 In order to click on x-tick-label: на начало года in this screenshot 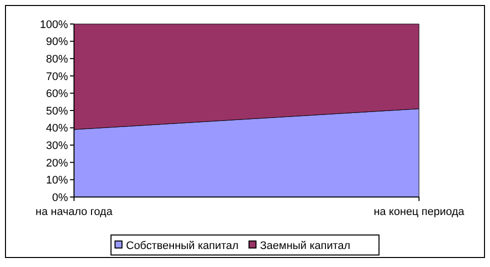, I will do `click(75, 212)`.